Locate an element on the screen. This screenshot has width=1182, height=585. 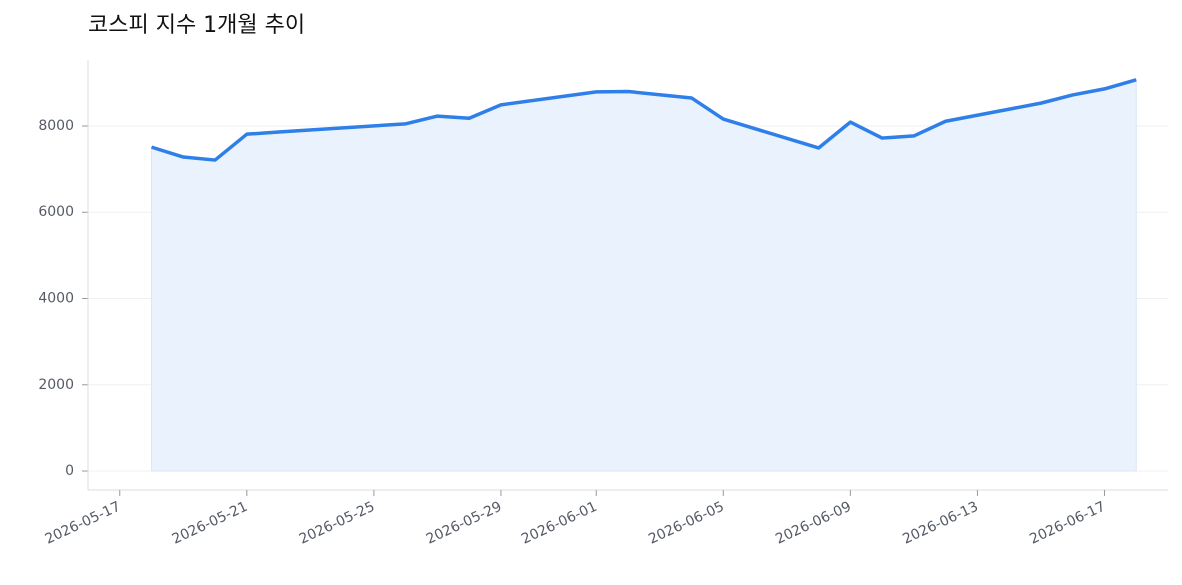
y-tick-label: 8000 is located at coordinates (56, 126).